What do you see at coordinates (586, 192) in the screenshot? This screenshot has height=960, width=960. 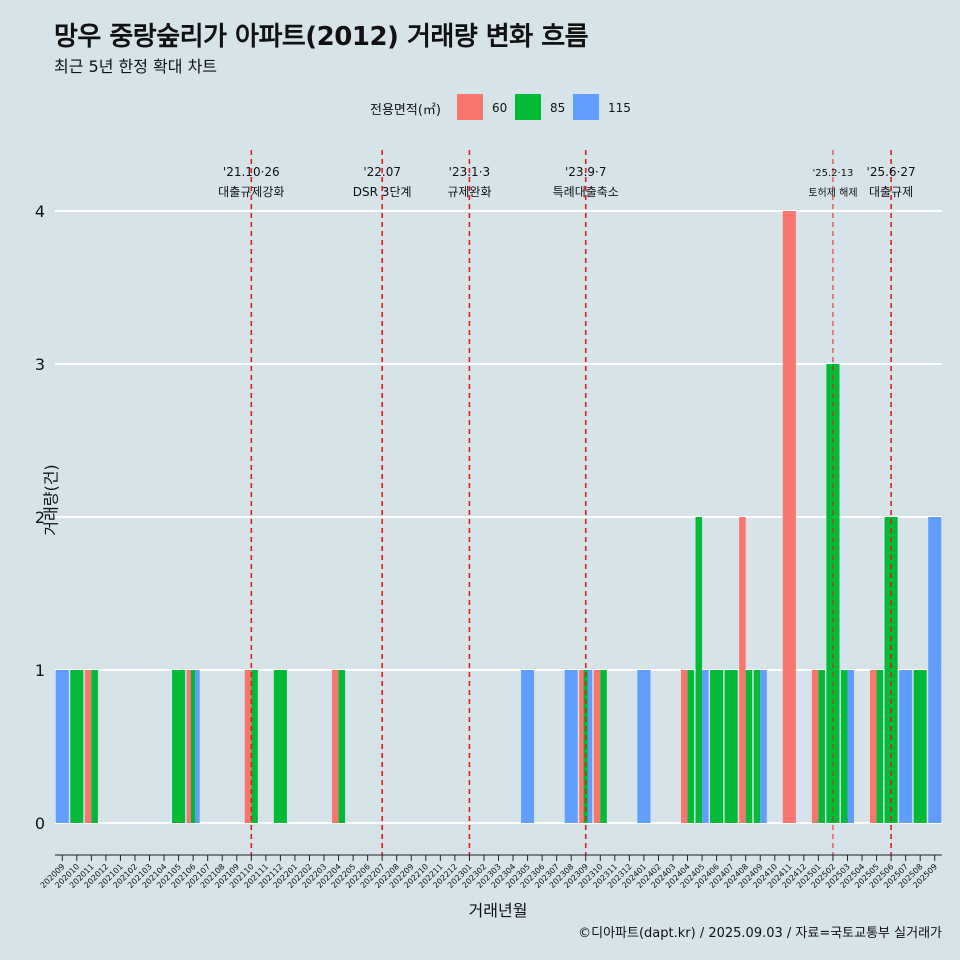 I see `event-label: 특례대출축소` at bounding box center [586, 192].